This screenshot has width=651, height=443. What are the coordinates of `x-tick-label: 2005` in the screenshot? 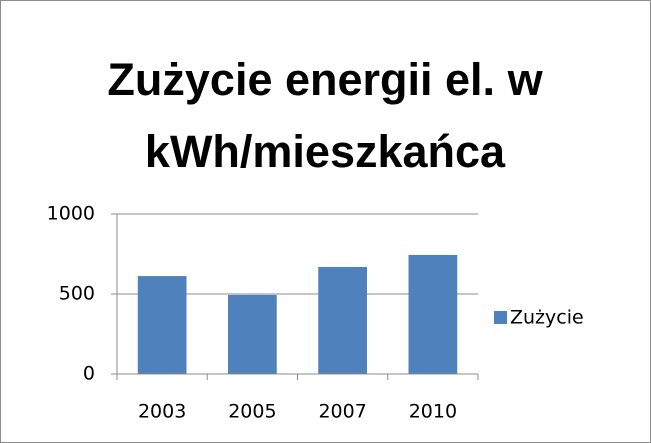 It's located at (252, 412).